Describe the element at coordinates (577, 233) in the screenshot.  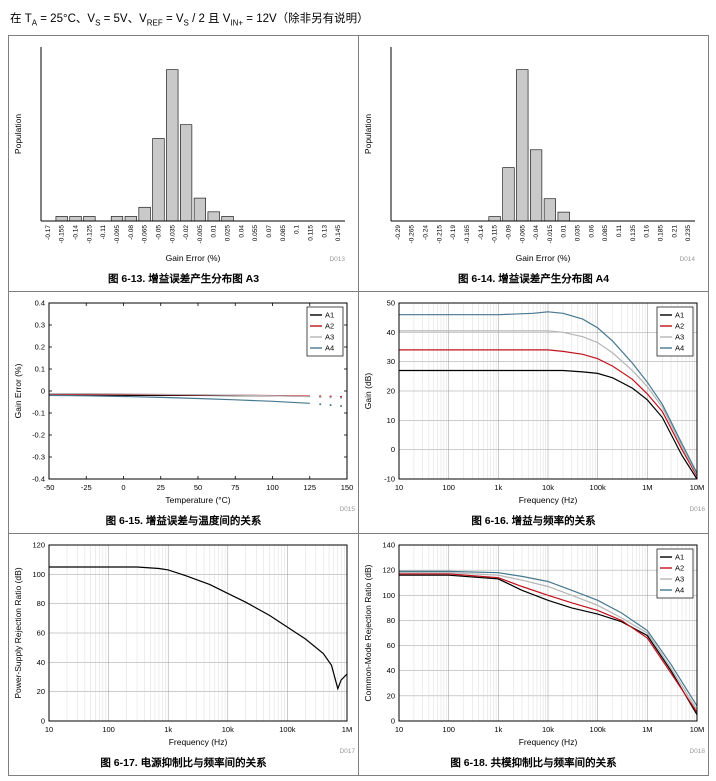
I see `svg-text: 0.035` at that location.